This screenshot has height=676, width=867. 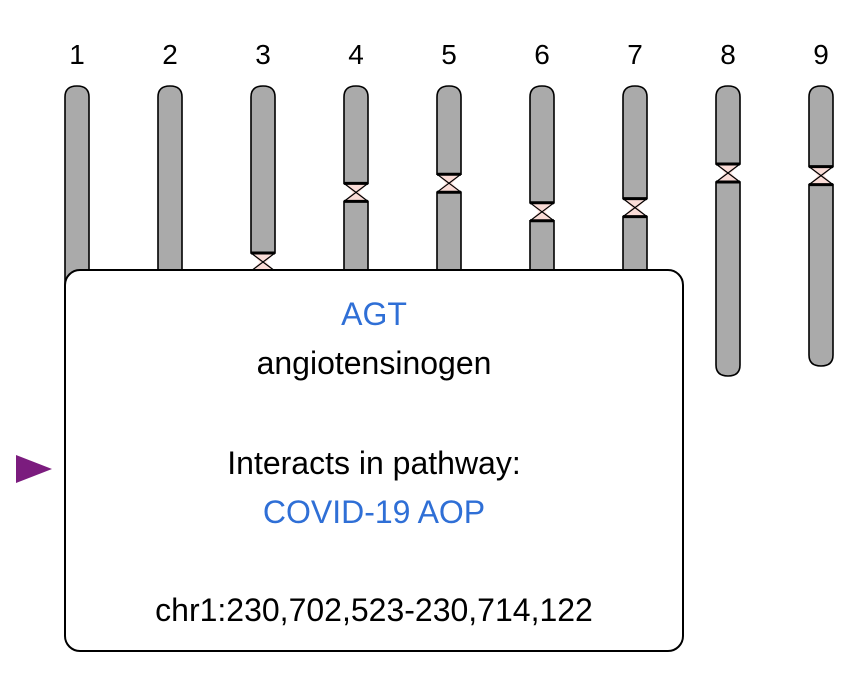 I want to click on chromosome-label-3: 3, so click(x=263, y=54).